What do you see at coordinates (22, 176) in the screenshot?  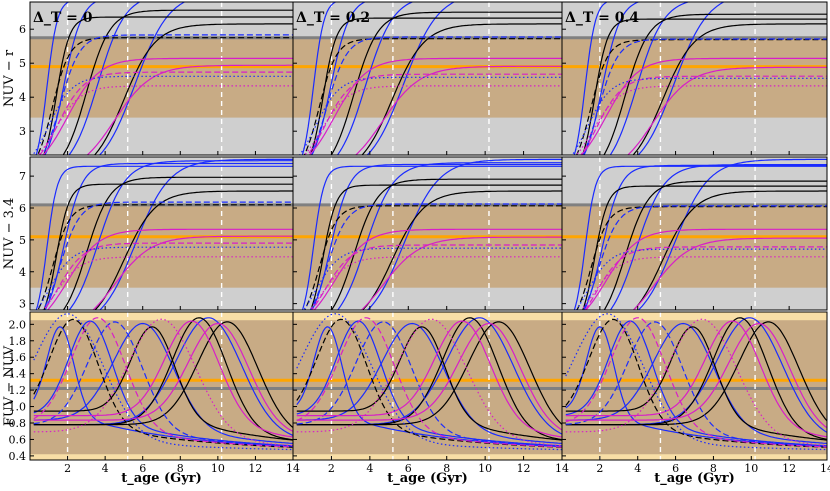 I see `y-tick-label: 7` at bounding box center [22, 176].